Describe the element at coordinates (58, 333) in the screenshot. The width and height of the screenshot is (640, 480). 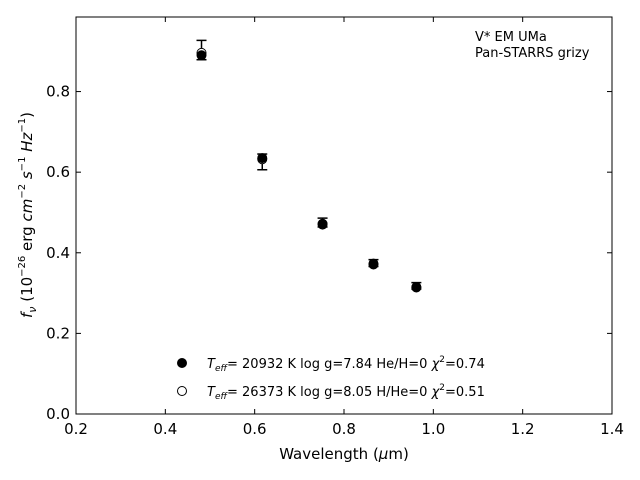
I see `y-tick-label: 0.2` at that location.